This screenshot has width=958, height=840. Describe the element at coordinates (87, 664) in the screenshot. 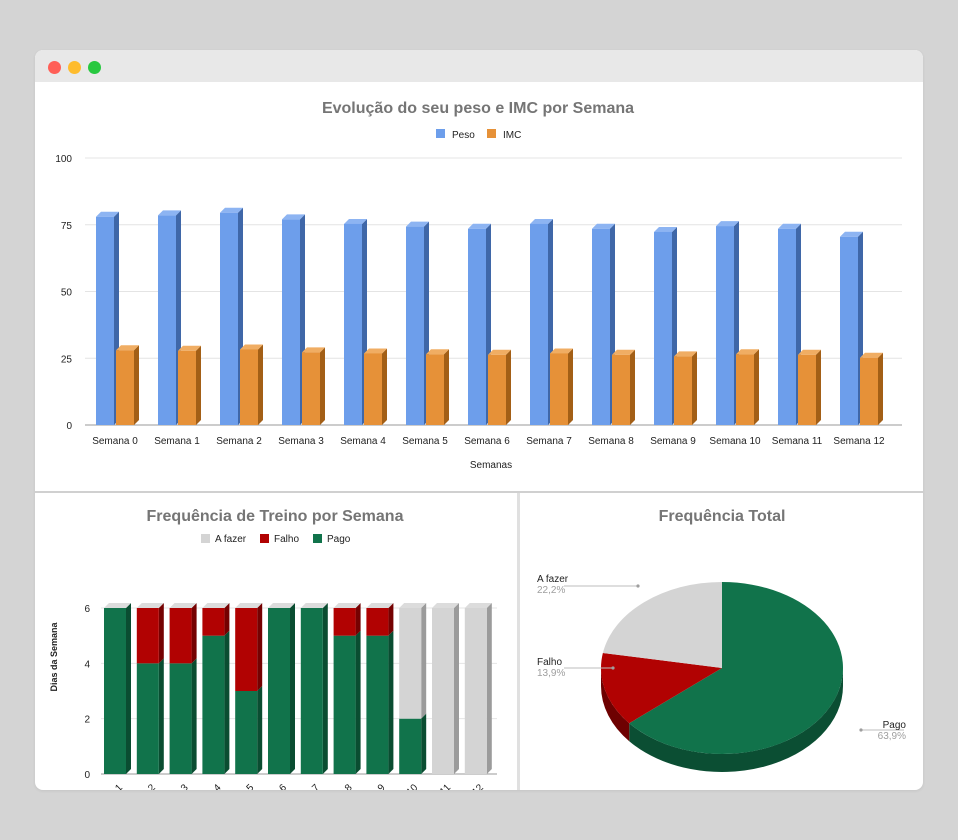

I see `y-tick-label: 4` at that location.